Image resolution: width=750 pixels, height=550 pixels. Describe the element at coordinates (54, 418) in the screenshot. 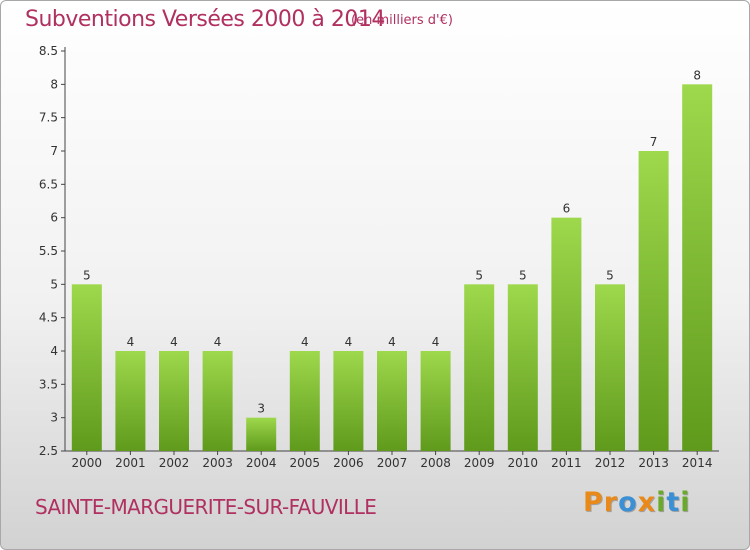

I see `y-tick-label: 3` at that location.